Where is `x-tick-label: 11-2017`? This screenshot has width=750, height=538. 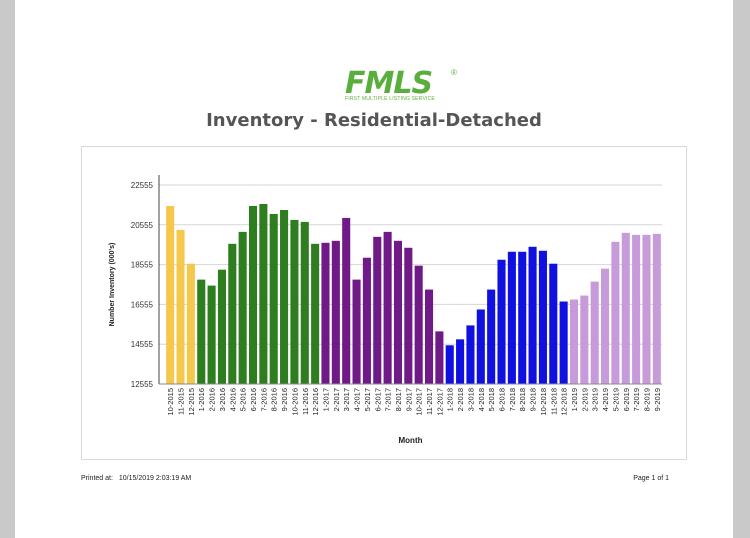 x-tick-label: 11-2017 is located at coordinates (429, 401).